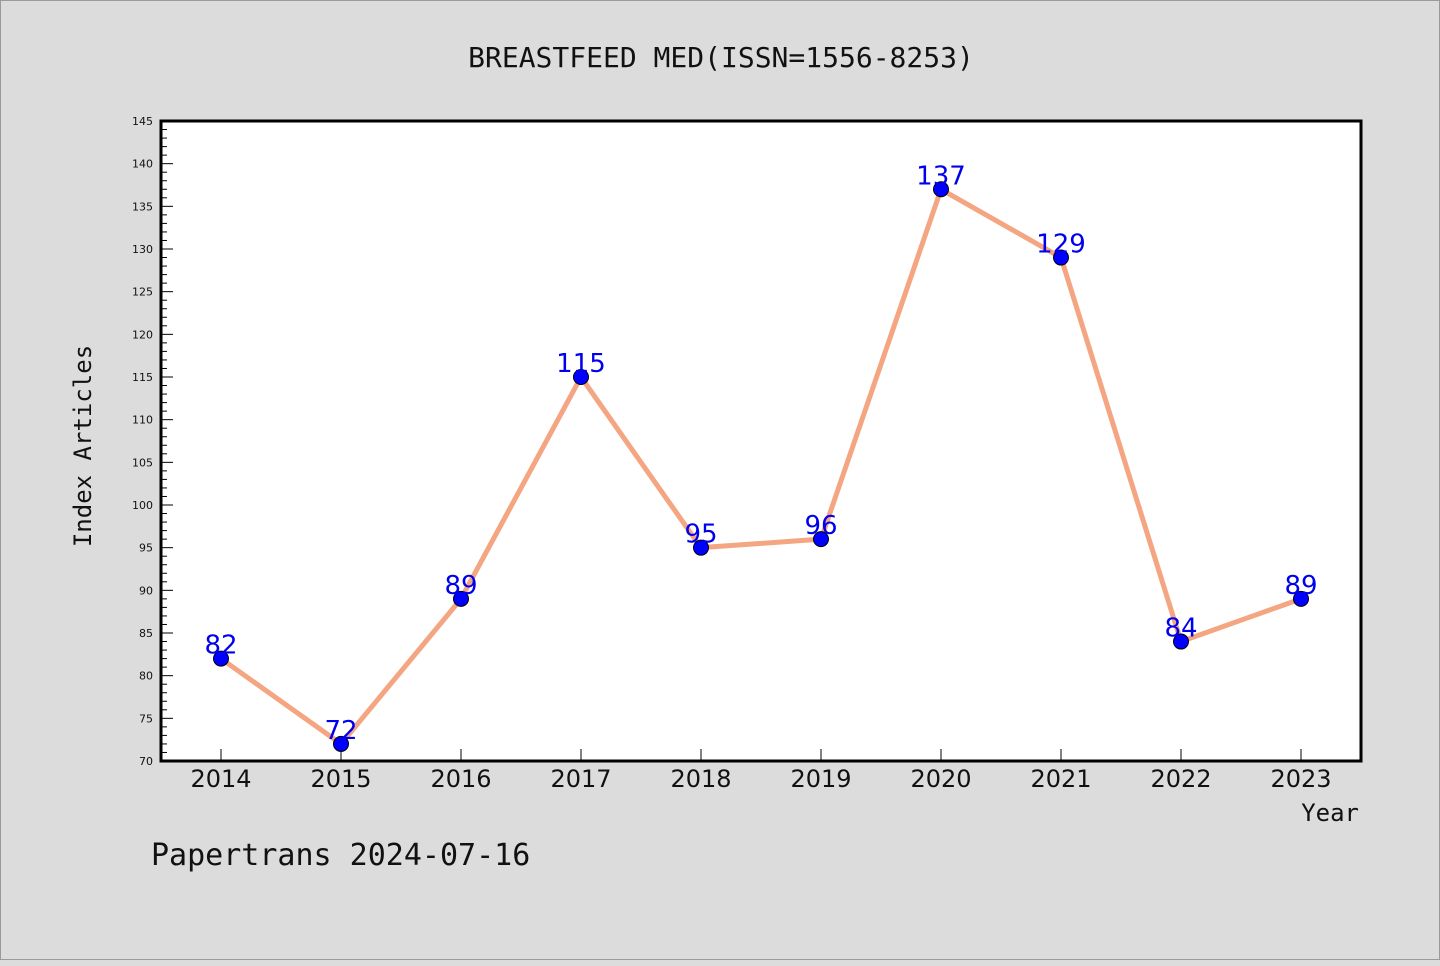 The width and height of the screenshot is (1440, 966). What do you see at coordinates (142, 121) in the screenshot?
I see `y-tick-label: 145` at bounding box center [142, 121].